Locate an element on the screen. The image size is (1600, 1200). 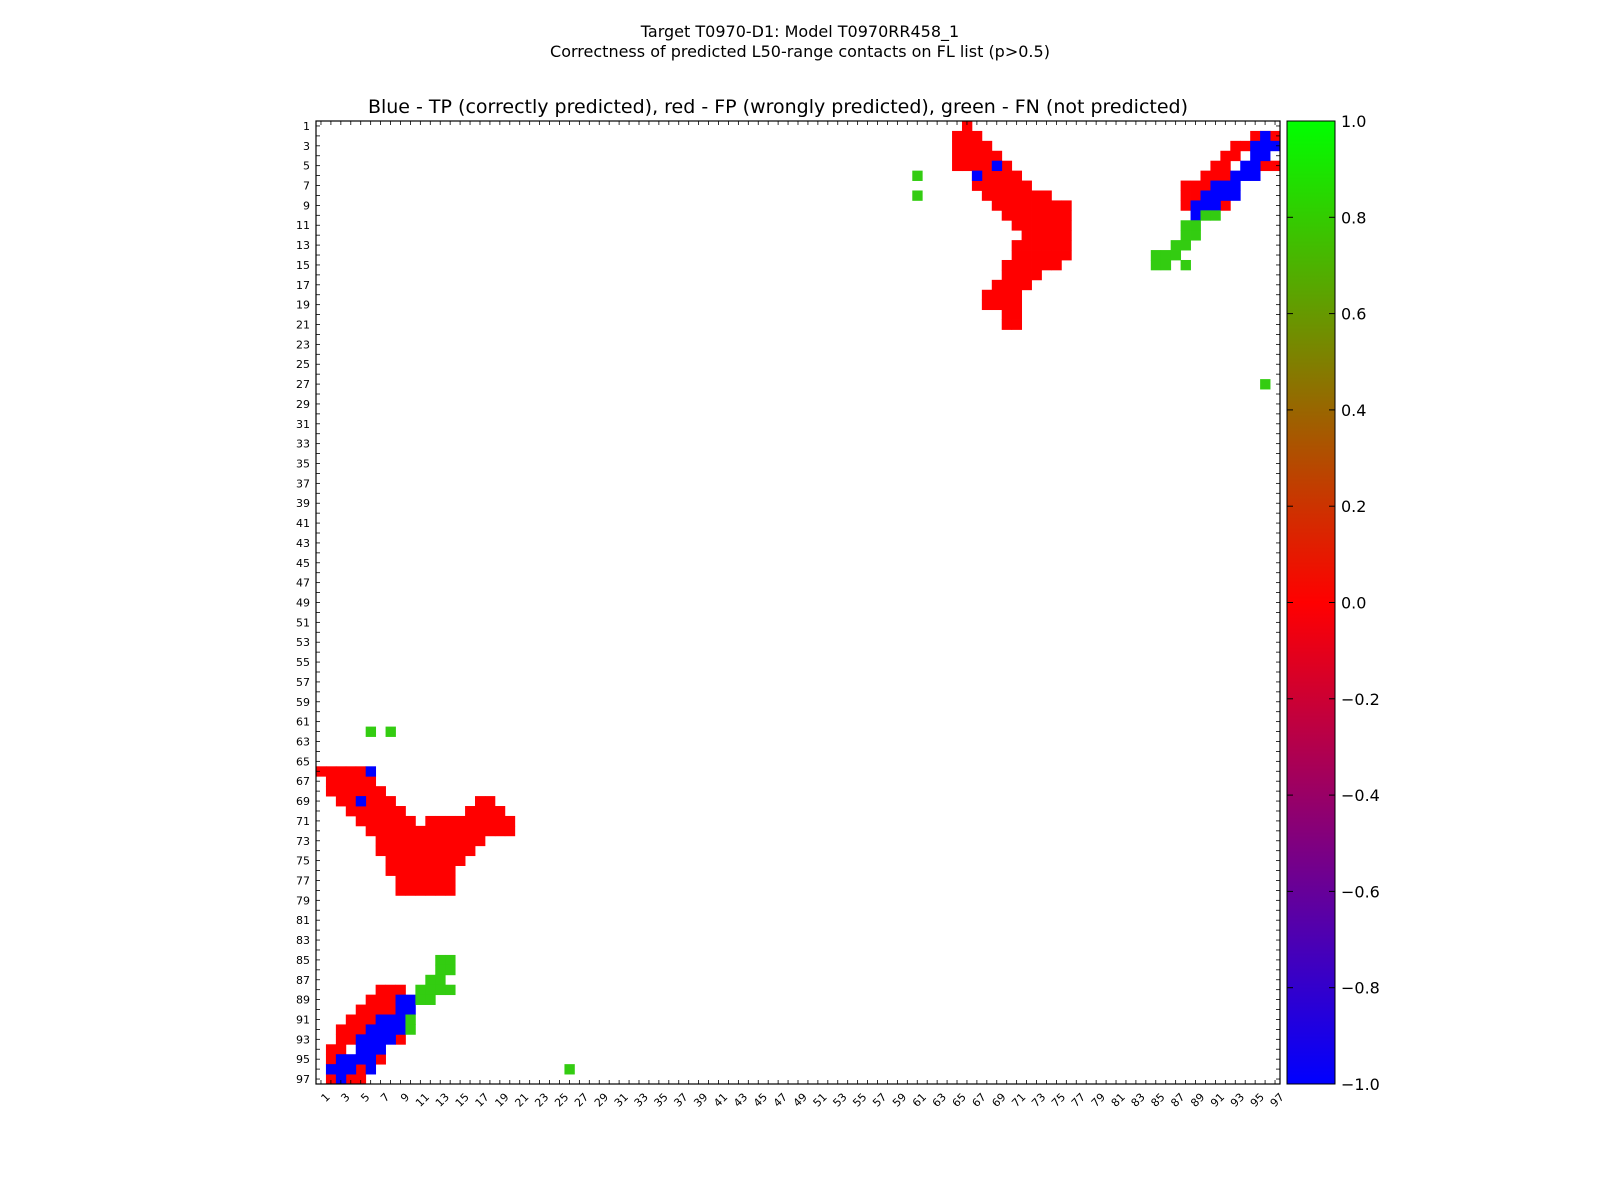
x-tick-label: 25 is located at coordinates (561, 1100).